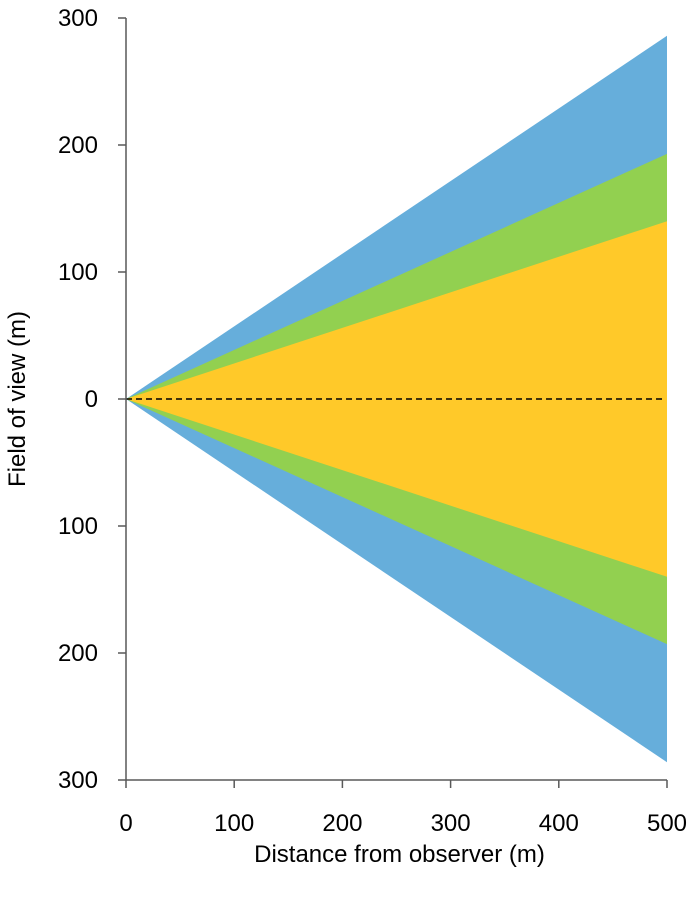 This screenshot has width=696, height=900. I want to click on y-axis-ticks: 300 200 100 0 100 200 300, so click(92, 399).